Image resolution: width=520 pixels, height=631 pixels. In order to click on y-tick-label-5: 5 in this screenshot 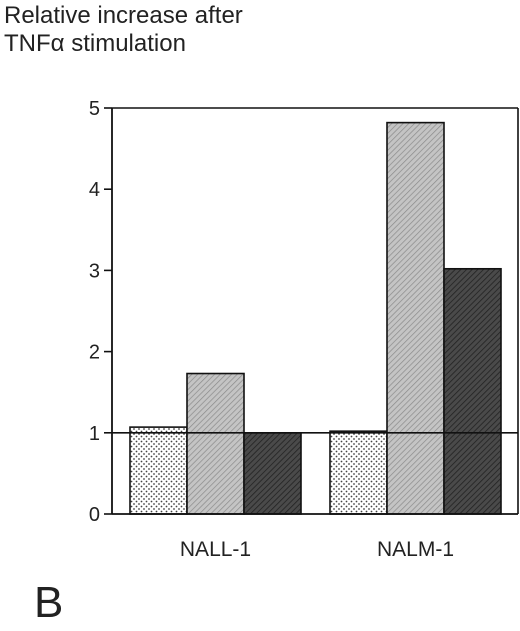, I will do `click(94, 109)`.